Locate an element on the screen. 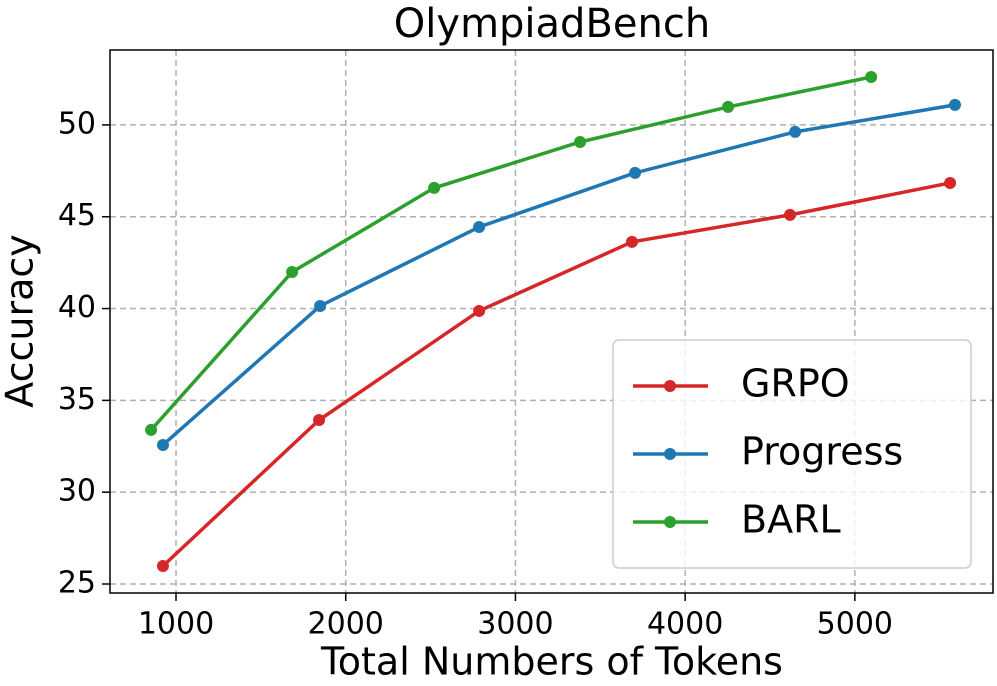  legend-label: Progress is located at coordinates (822, 452).